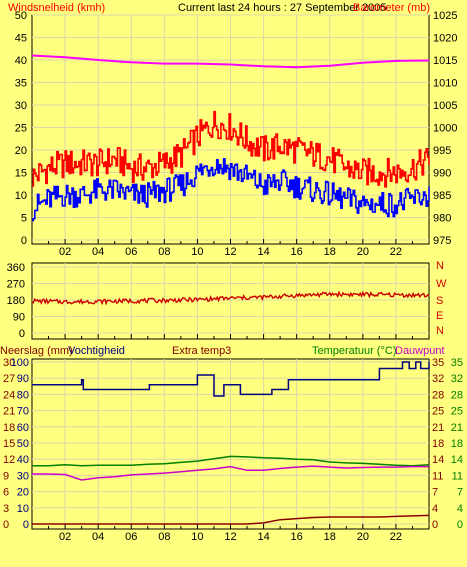 The width and height of the screenshot is (467, 567). Describe the element at coordinates (231, 379) in the screenshot. I see `humidity-line` at that location.